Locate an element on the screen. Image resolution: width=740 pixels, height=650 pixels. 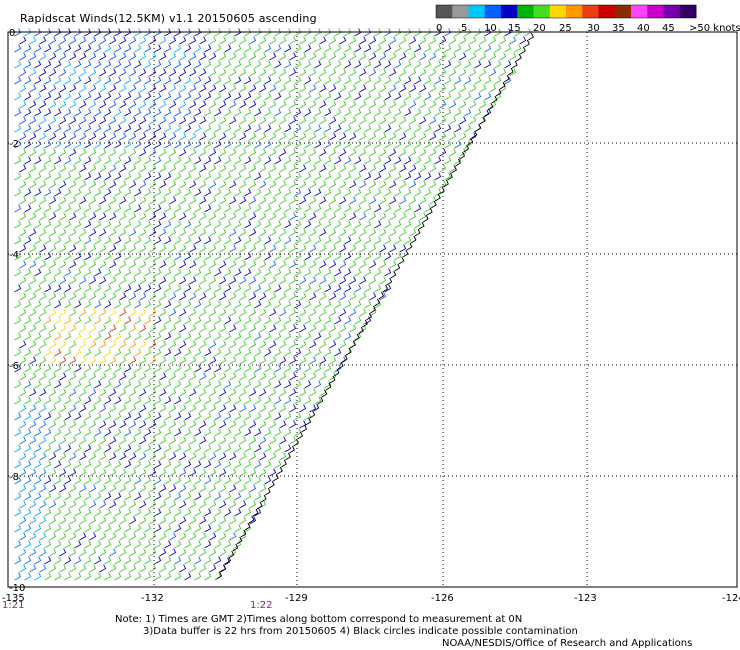
x-tick-label: -135 is located at coordinates (13, 598).